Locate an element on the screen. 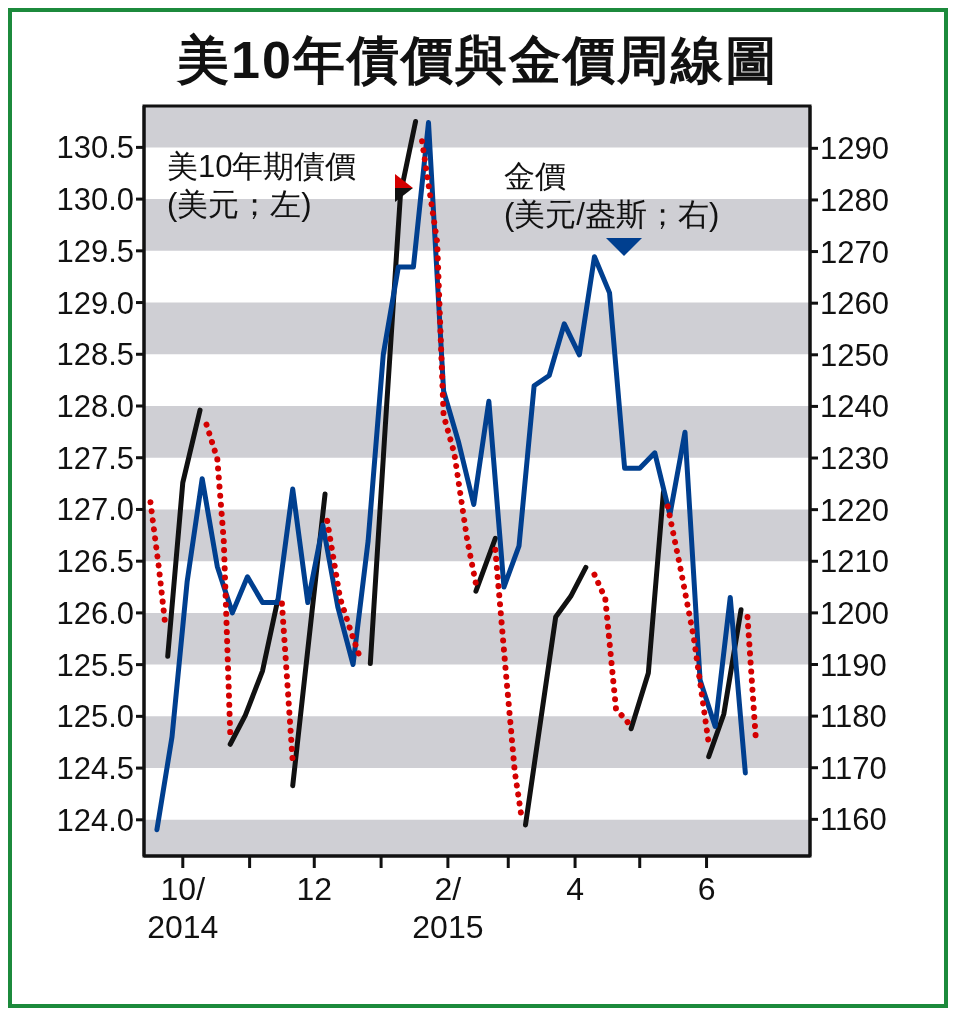 Image resolution: width=962 pixels, height=1024 pixels. y-tick-label: 126.5 is located at coordinates (95, 562).